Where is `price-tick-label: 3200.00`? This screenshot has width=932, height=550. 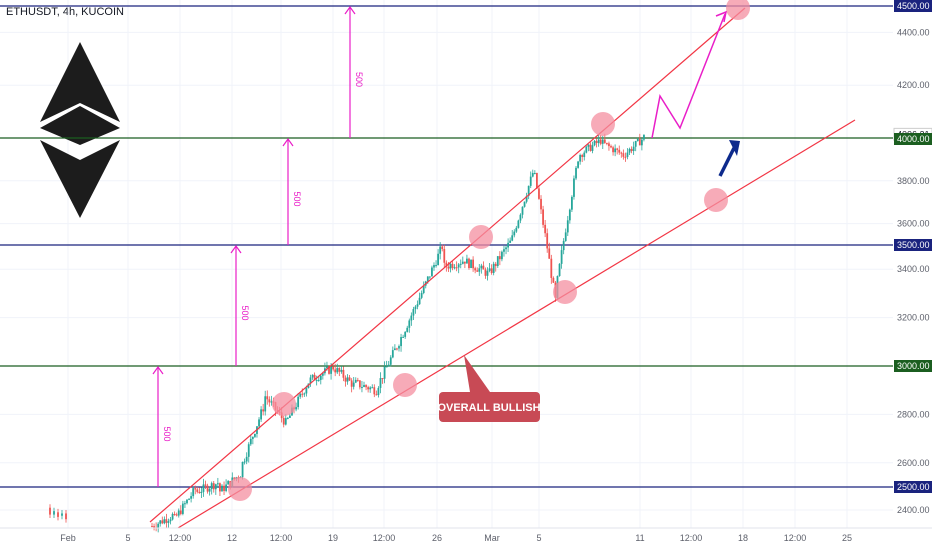
price-tick-label: 3200.00 is located at coordinates (913, 318).